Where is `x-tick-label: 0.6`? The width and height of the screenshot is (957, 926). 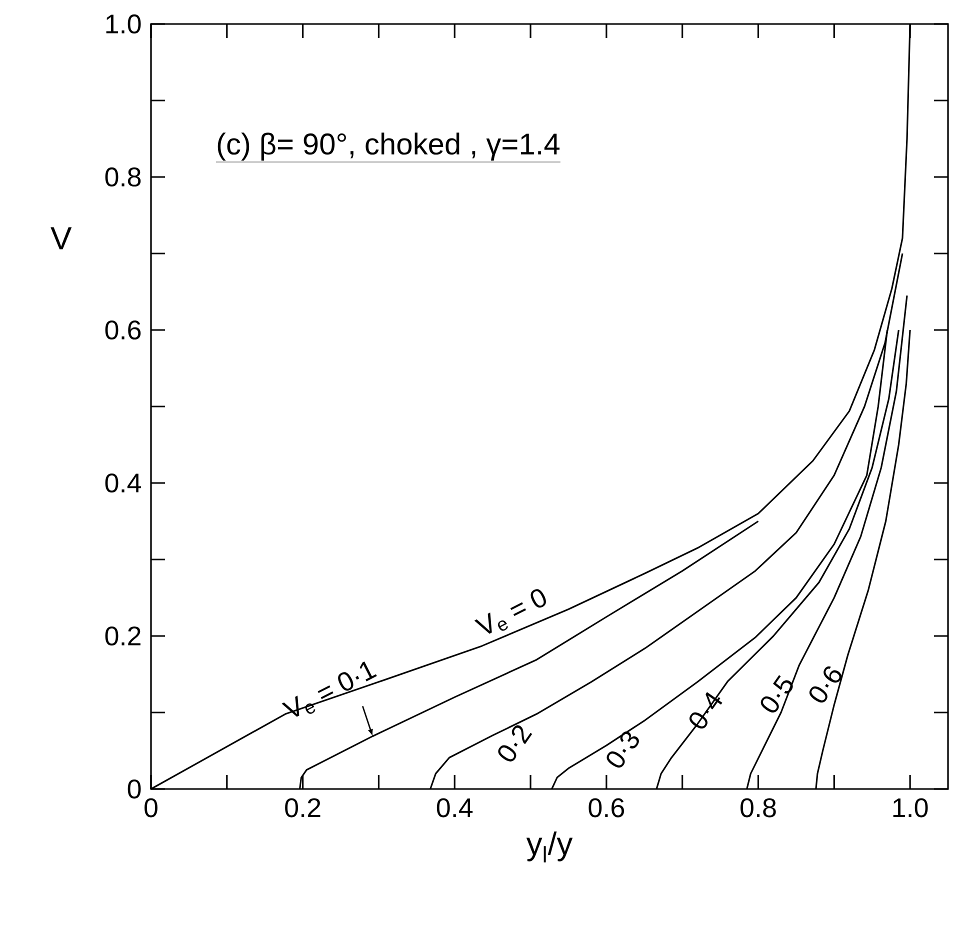 x-tick-label: 0.6 is located at coordinates (606, 808).